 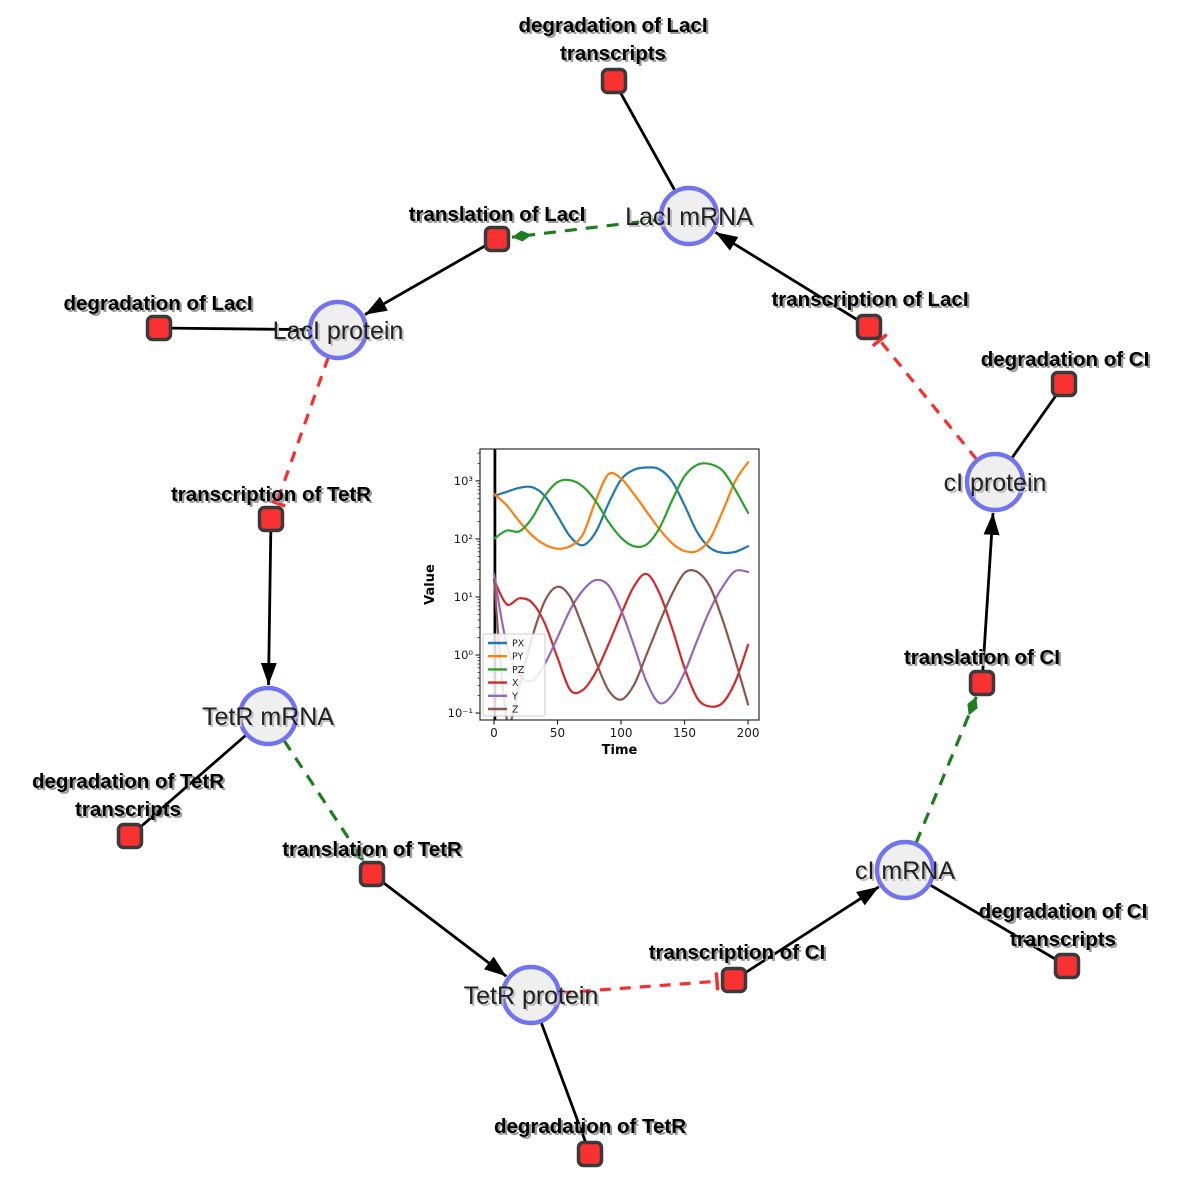 What do you see at coordinates (460, 713) in the screenshot?
I see `y-tick-label: 10⁻¹` at bounding box center [460, 713].